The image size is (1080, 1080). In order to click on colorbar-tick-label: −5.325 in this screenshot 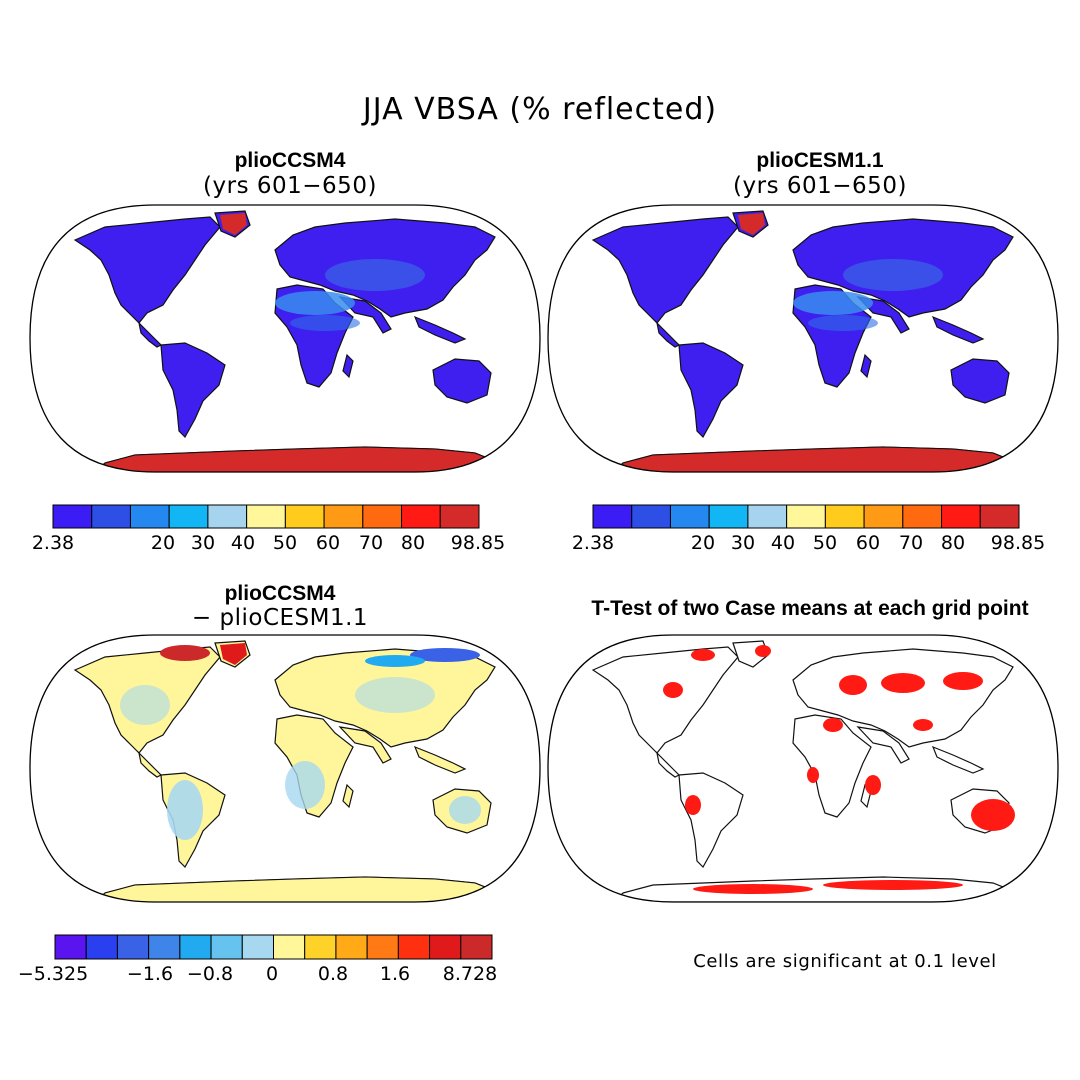, I will do `click(53, 974)`.